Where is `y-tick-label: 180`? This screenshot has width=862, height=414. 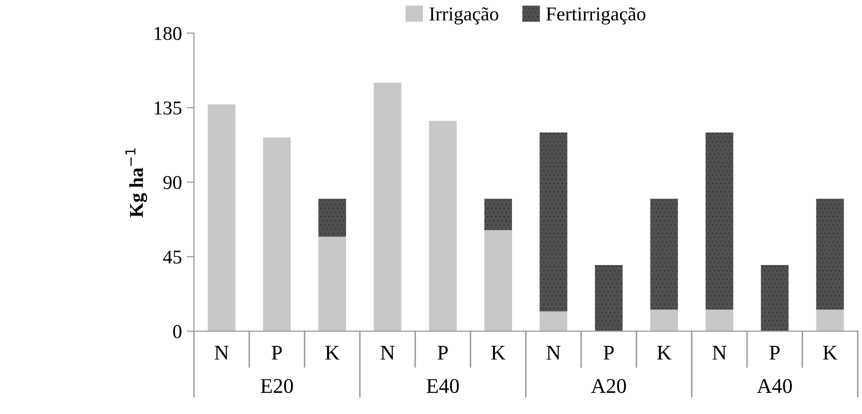 y-tick-label: 180 is located at coordinates (168, 33).